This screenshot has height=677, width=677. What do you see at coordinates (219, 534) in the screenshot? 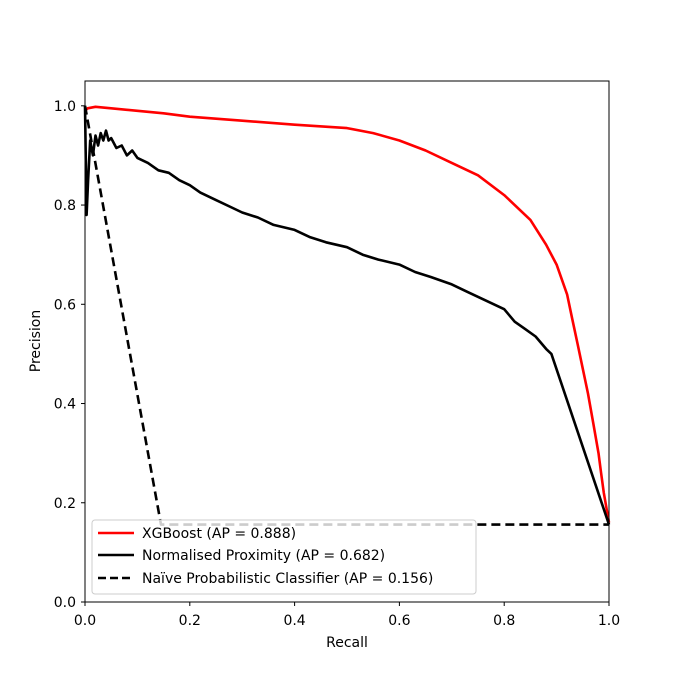
I see `legend-label-xgboost: XGBoost (AP = 0.888)` at bounding box center [219, 534].